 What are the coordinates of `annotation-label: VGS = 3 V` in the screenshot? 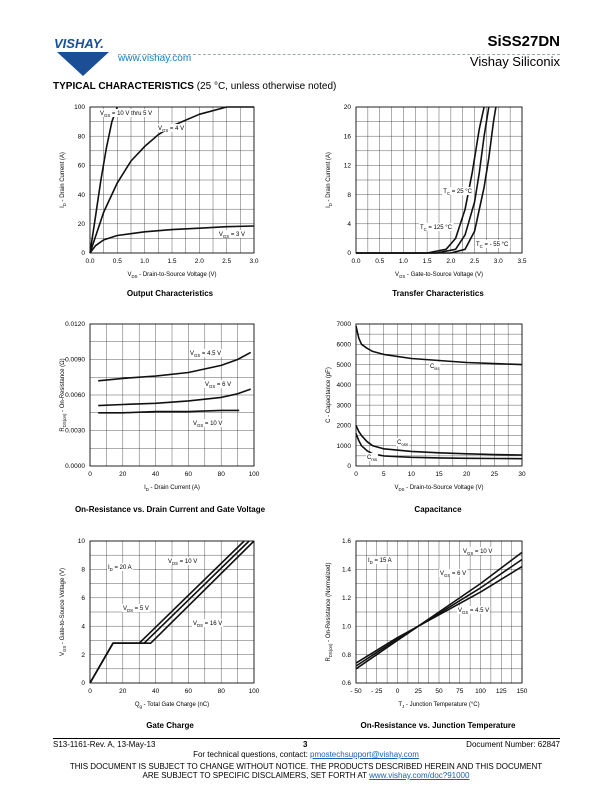 It's located at (232, 235).